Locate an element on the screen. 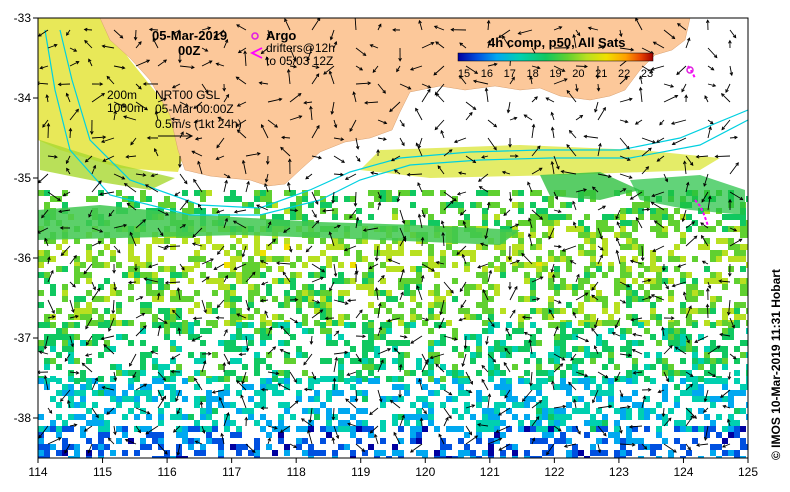 Image resolution: width=790 pixels, height=492 pixels. lon-tick-label: 115 is located at coordinates (102, 472).